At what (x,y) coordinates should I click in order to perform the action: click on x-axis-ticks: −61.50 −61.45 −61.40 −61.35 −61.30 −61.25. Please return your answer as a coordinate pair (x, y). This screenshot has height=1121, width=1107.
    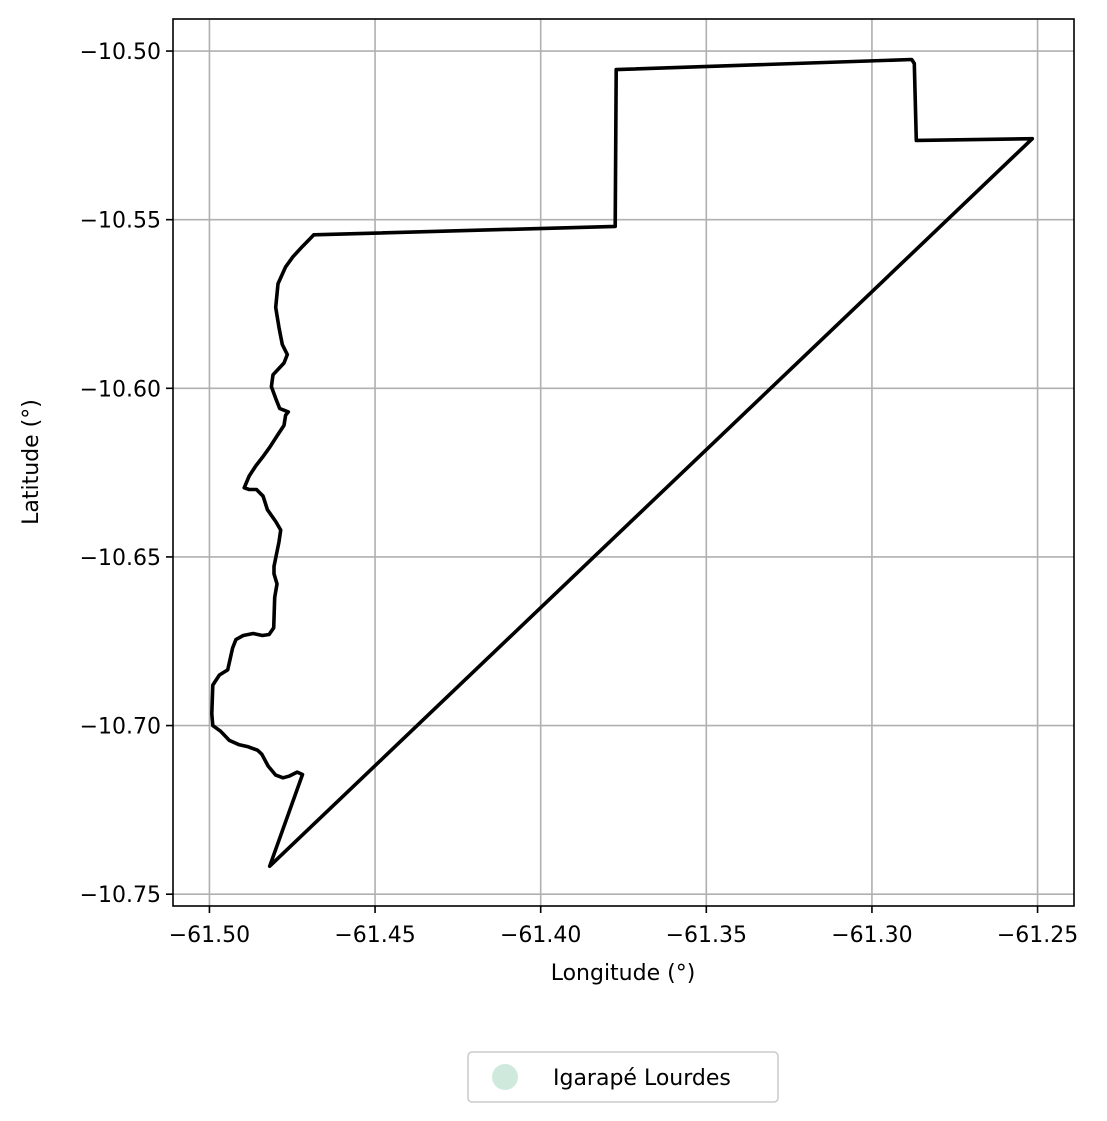
    Looking at the image, I should click on (623, 927).